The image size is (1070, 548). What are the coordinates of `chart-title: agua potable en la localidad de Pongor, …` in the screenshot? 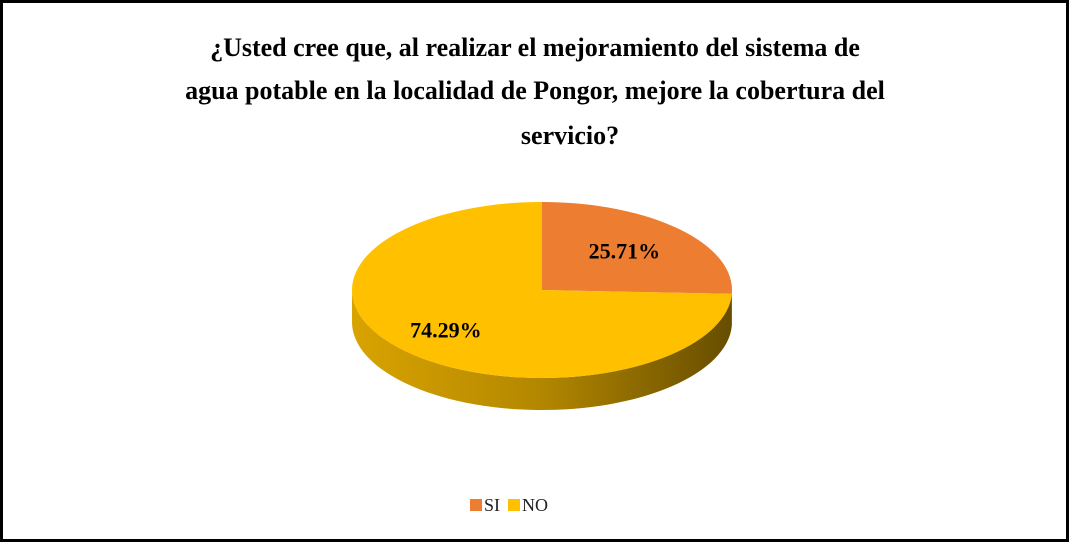 It's located at (535, 90).